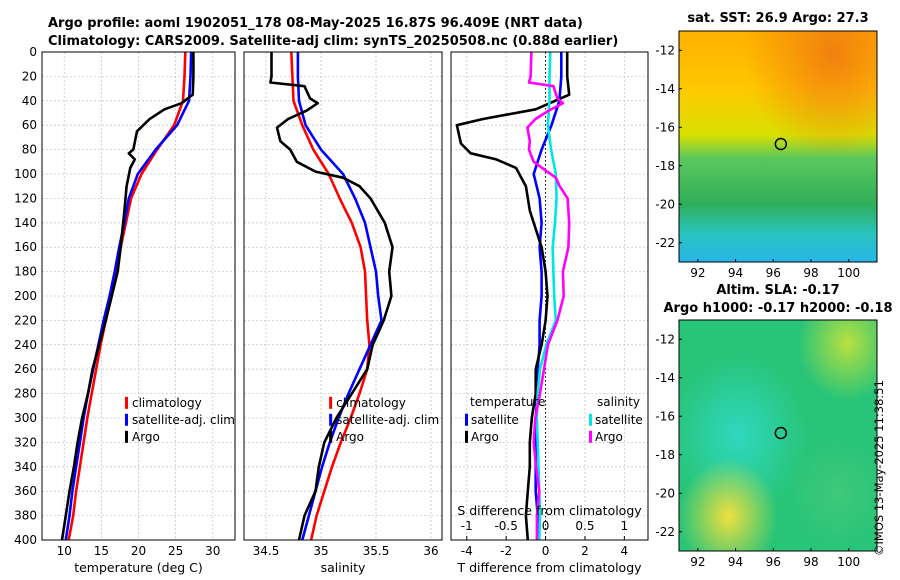 Image resolution: width=900 pixels, height=580 pixels. I want to click on series-line-t-argo, so click(513, 296).